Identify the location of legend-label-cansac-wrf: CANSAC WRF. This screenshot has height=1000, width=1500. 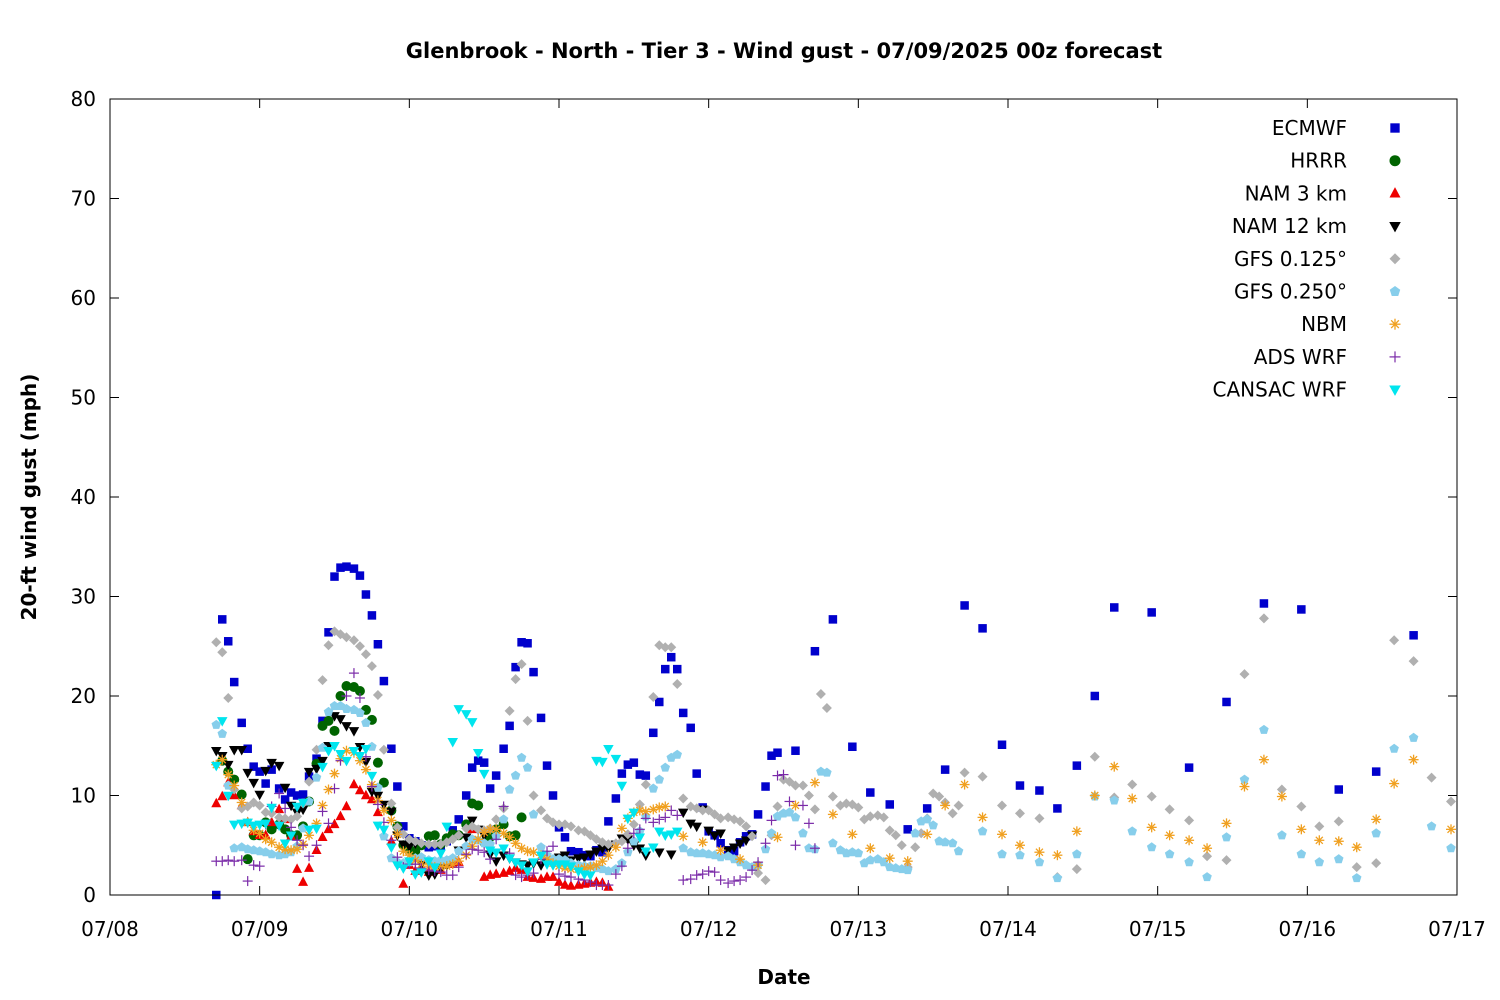
(1279, 390).